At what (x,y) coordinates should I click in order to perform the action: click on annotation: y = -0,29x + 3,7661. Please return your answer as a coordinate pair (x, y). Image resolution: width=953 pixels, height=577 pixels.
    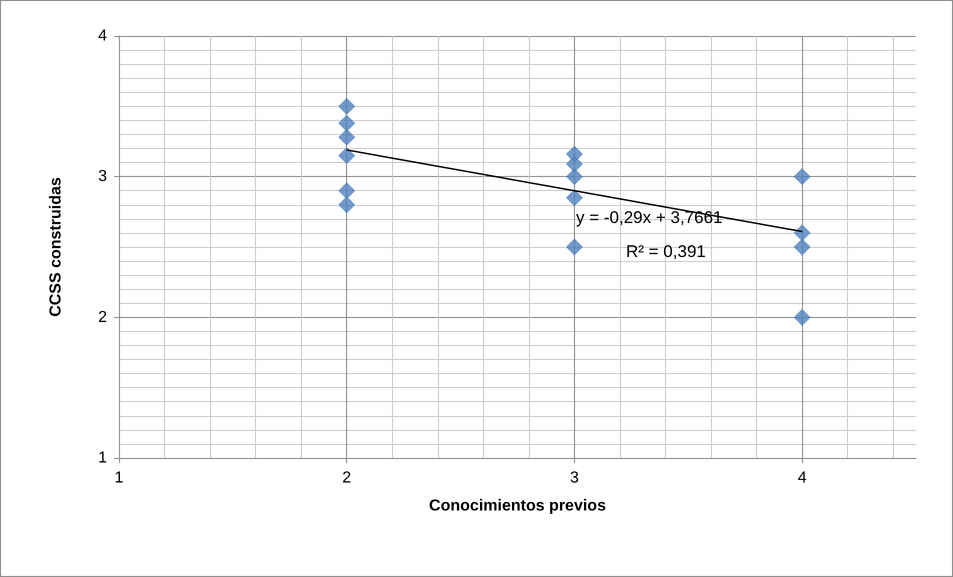
    Looking at the image, I should click on (649, 217).